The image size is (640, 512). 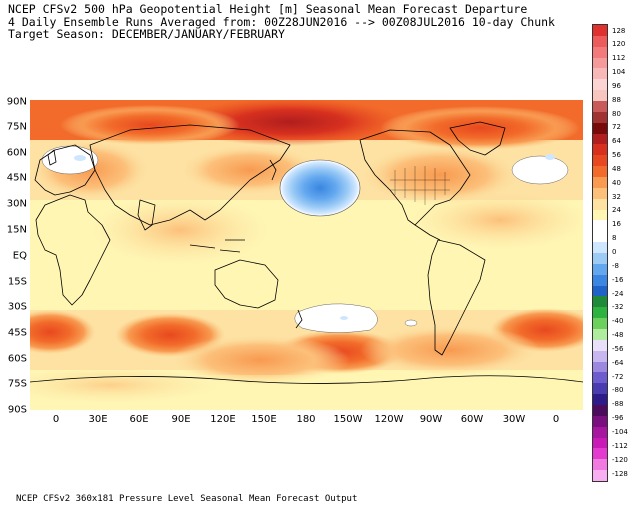 What do you see at coordinates (17, 333) in the screenshot?
I see `lat-label-45s: 45S` at bounding box center [17, 333].